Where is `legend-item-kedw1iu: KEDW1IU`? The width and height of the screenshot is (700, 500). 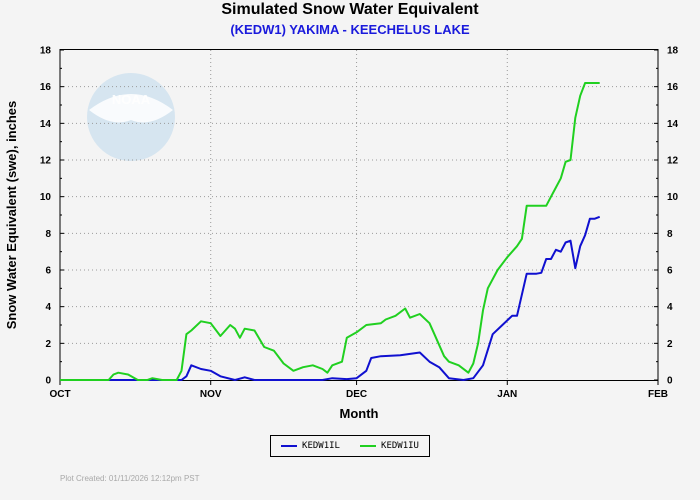 legend-item-kedw1iu: KEDW1IU is located at coordinates (389, 446).